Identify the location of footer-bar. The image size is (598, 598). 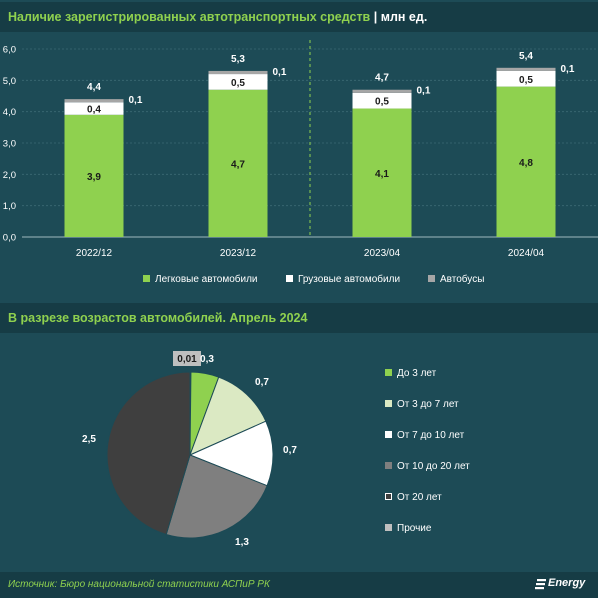
(299, 585).